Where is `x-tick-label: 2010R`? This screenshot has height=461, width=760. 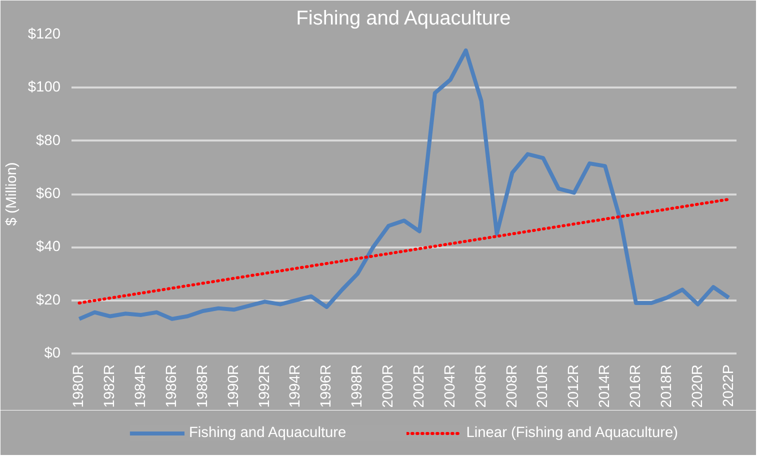
x-tick-label: 2010R is located at coordinates (543, 386).